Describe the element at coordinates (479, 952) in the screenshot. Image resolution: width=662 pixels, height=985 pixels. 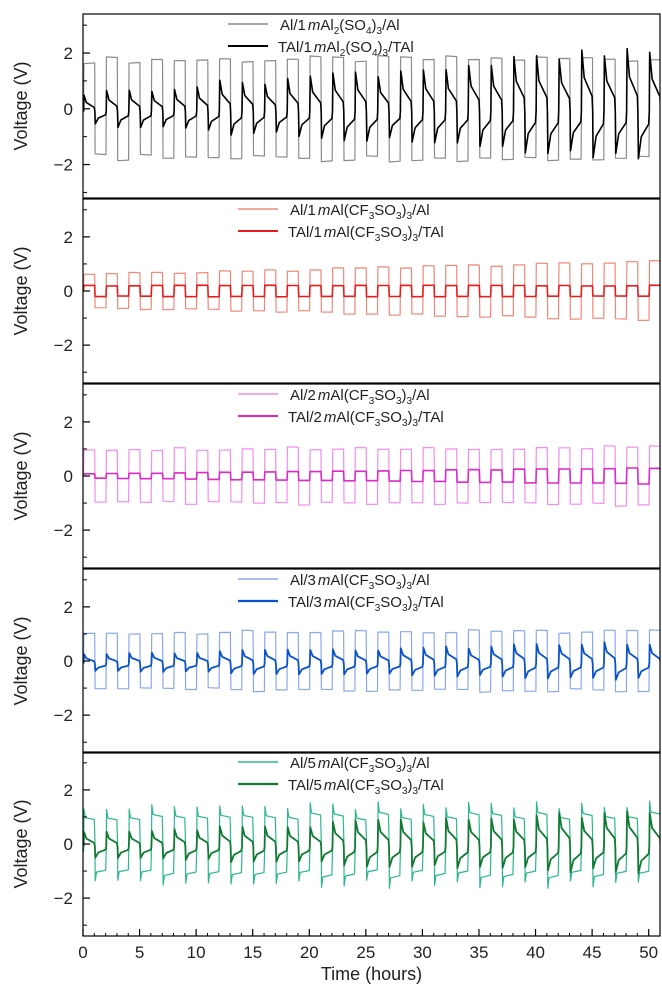
I see `x-tick-label: 35` at that location.